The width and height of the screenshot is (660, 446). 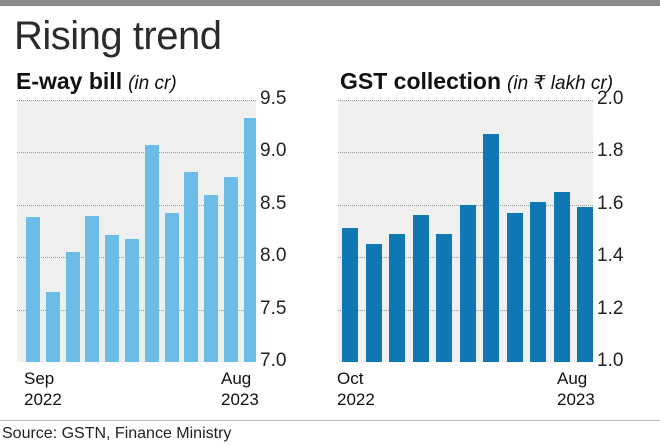 What do you see at coordinates (273, 360) in the screenshot?
I see `eway-bill-y-tick-label: 7.0` at bounding box center [273, 360].